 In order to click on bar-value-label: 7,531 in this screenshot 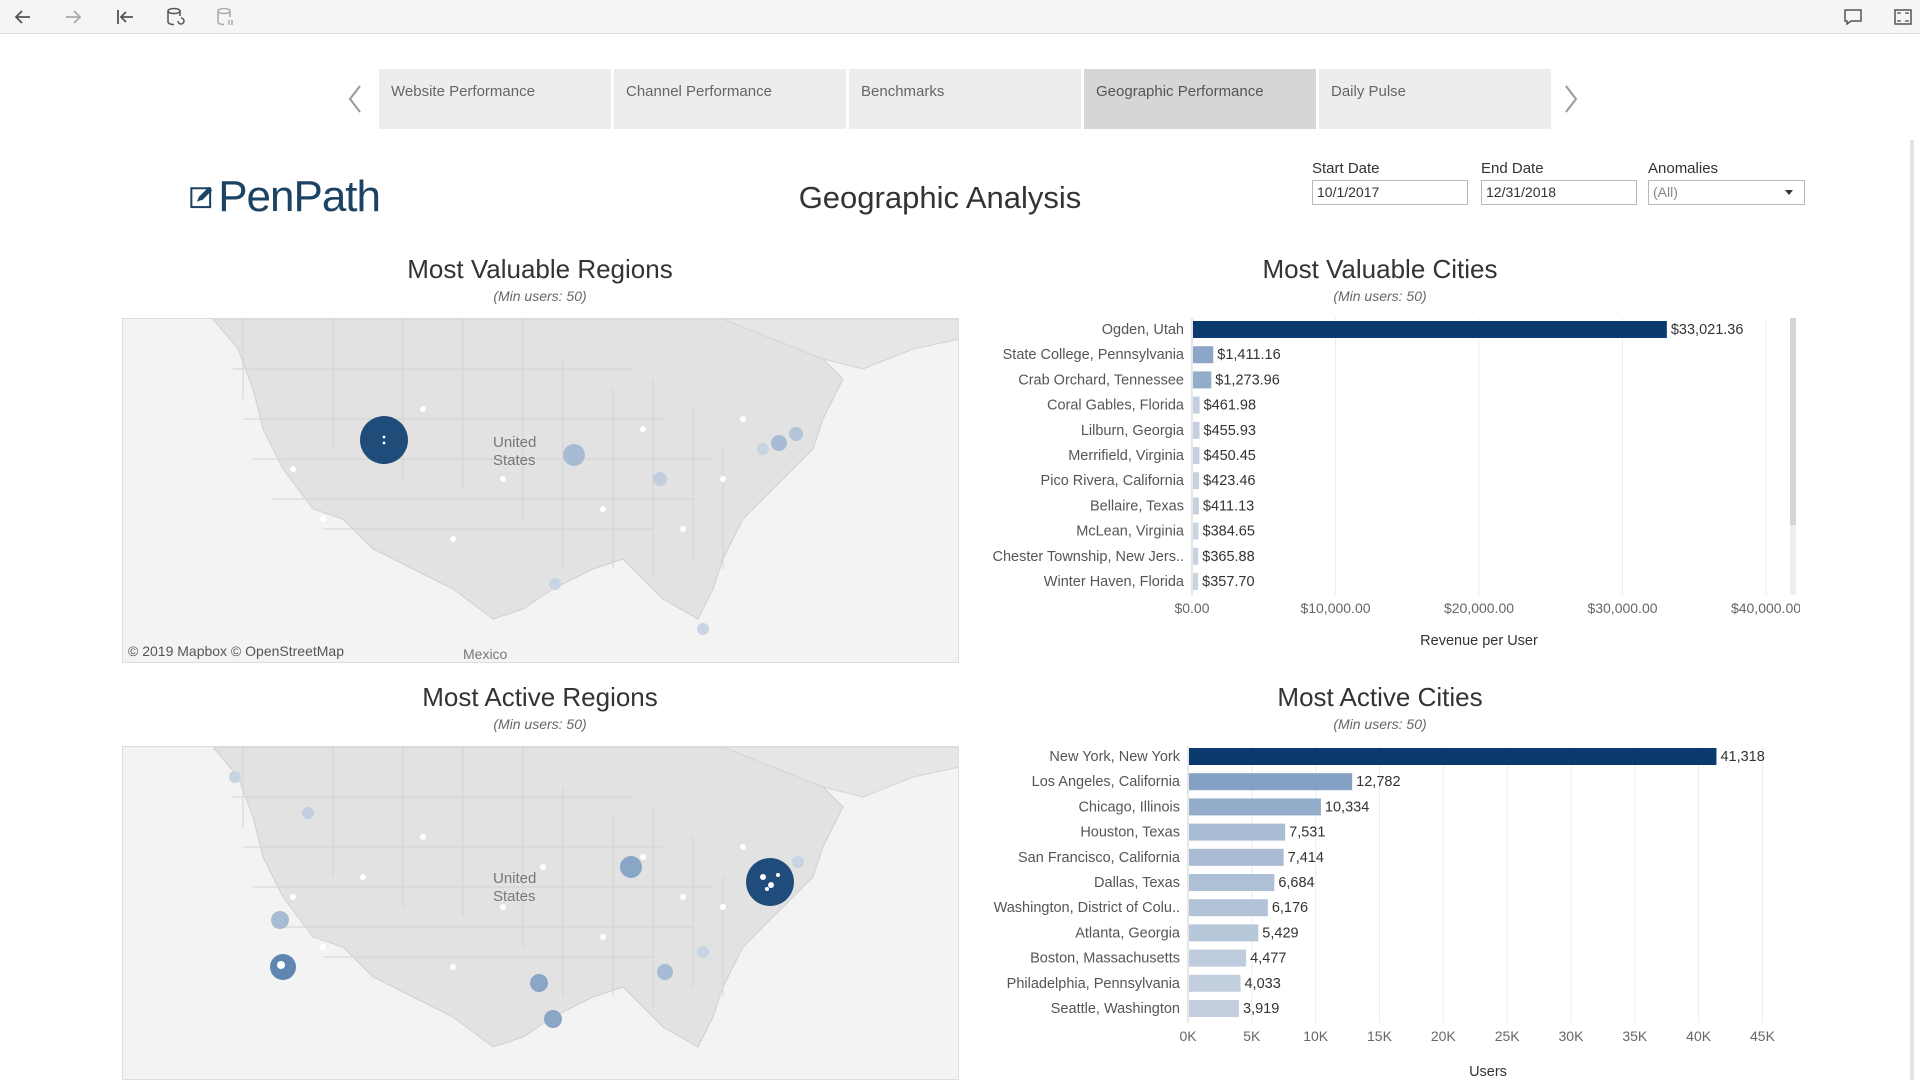, I will do `click(1307, 833)`.